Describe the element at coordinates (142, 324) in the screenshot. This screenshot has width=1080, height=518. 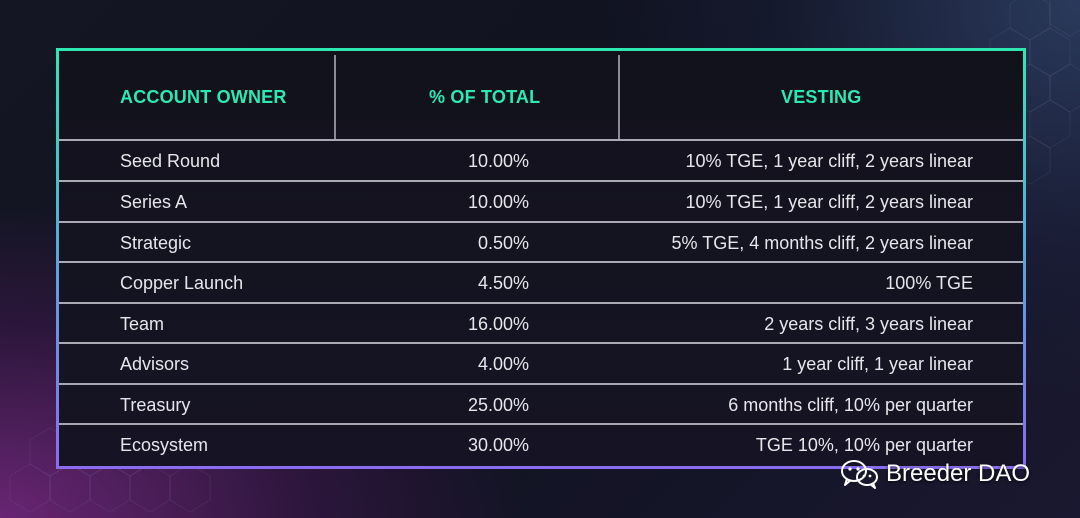
I see `owner-cell: Team` at that location.